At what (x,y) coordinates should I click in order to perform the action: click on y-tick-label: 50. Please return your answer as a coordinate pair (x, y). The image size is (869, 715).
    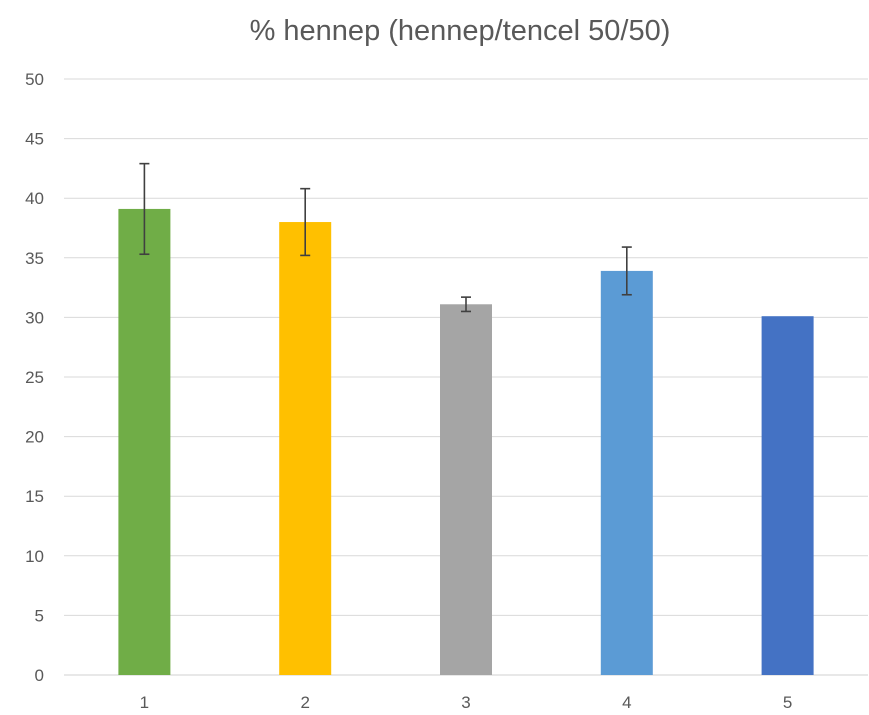
    Looking at the image, I should click on (34, 79).